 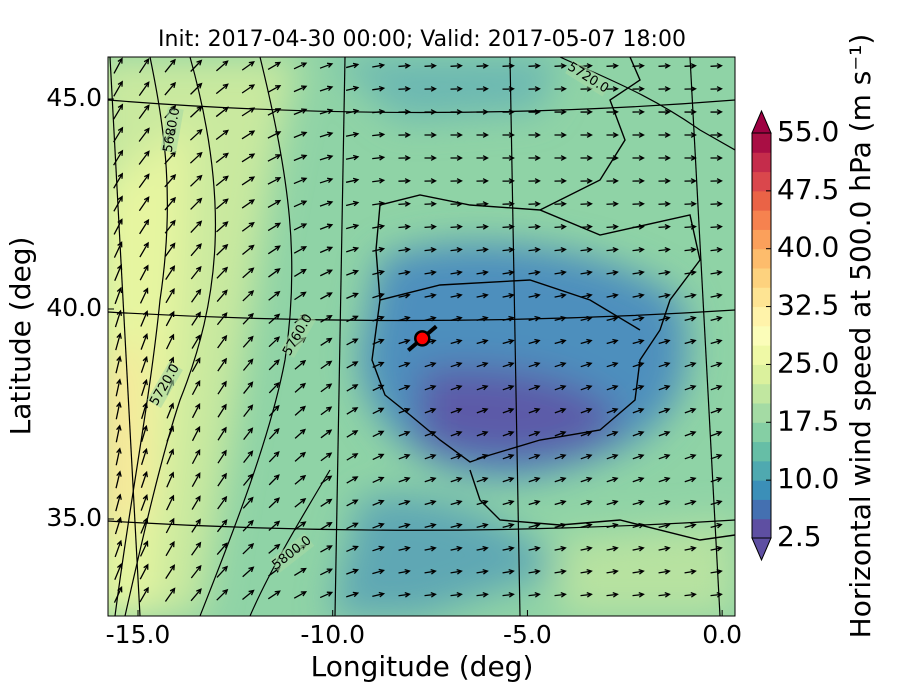 I want to click on x-axis-label: Longitude (deg), so click(x=422, y=666).